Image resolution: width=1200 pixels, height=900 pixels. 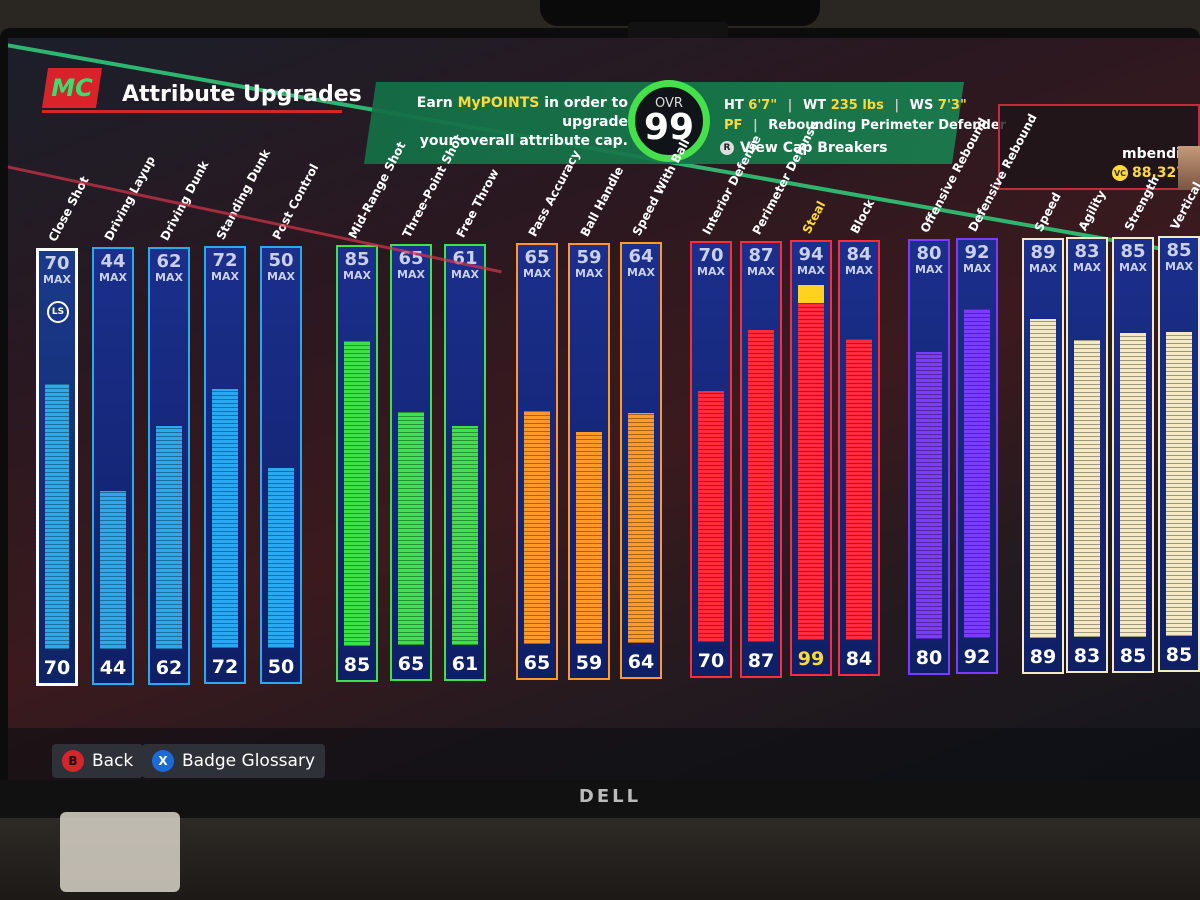 I want to click on attribute-bar: 62 MAX 62, so click(x=169, y=466).